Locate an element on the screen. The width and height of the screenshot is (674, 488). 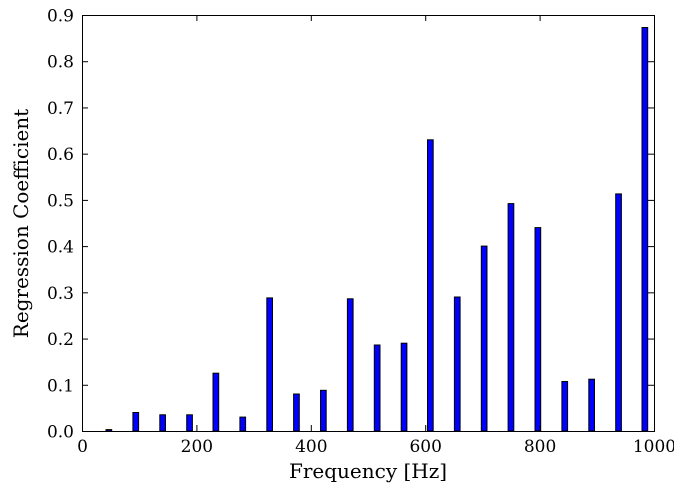
y-tick-label: 0.4 is located at coordinates (60, 248).